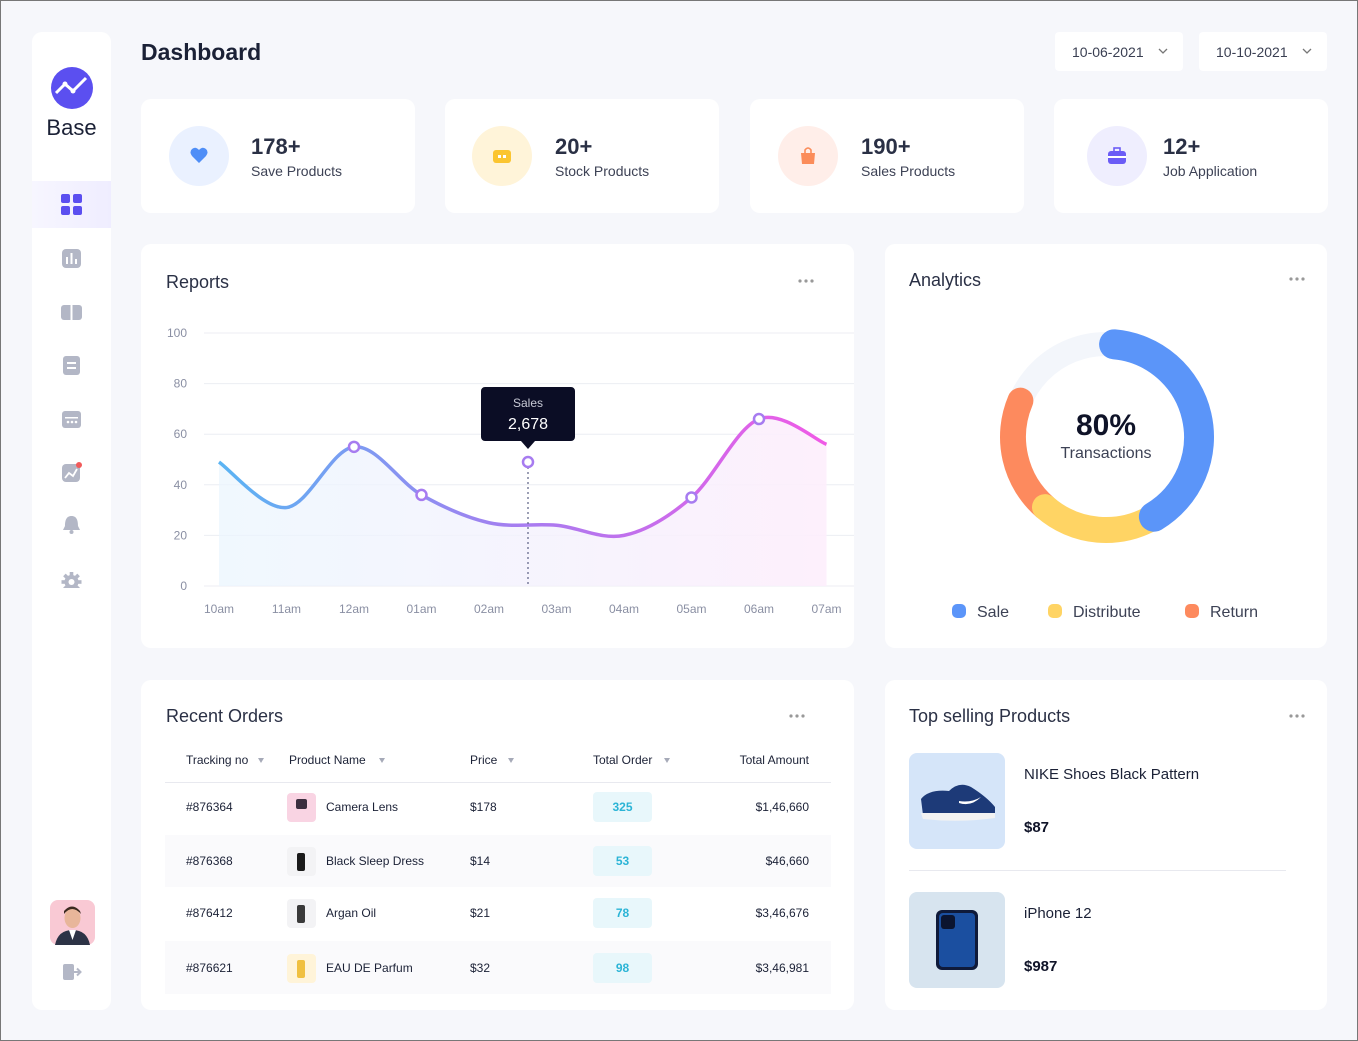 The width and height of the screenshot is (1358, 1041). Describe the element at coordinates (375, 861) in the screenshot. I see `cell: Black Sleep Dress` at that location.